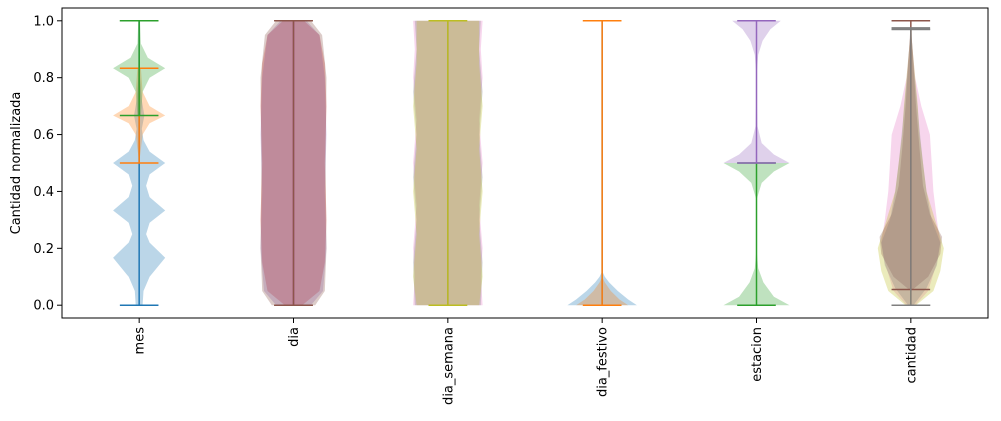 The height and width of the screenshot is (421, 1001). What do you see at coordinates (43, 135) in the screenshot?
I see `y-tick-label: 0.6` at bounding box center [43, 135].